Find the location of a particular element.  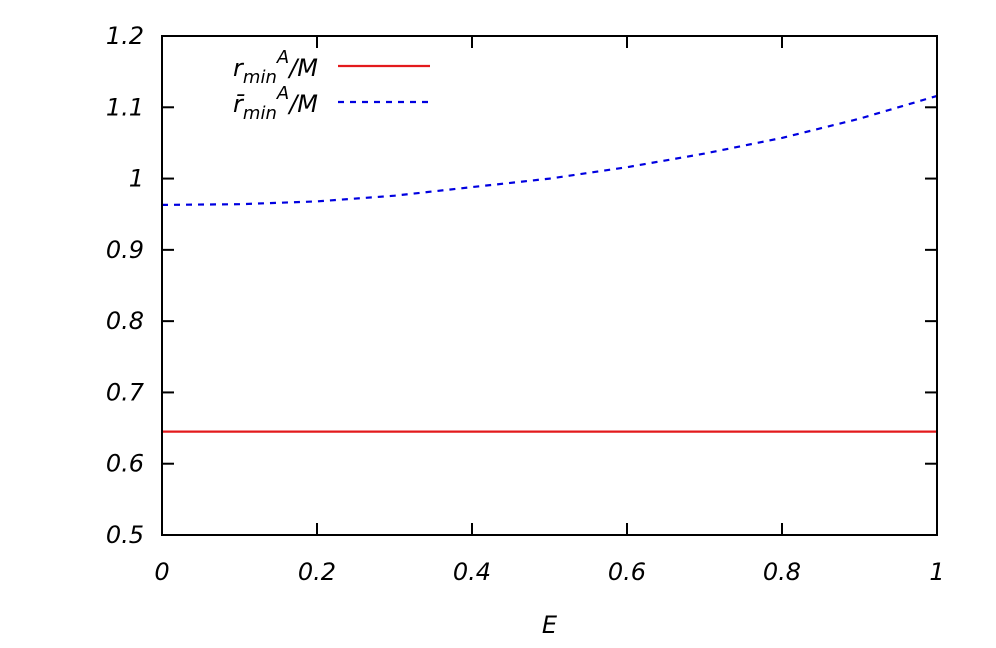

x-tick-label: 0 is located at coordinates (161, 572).